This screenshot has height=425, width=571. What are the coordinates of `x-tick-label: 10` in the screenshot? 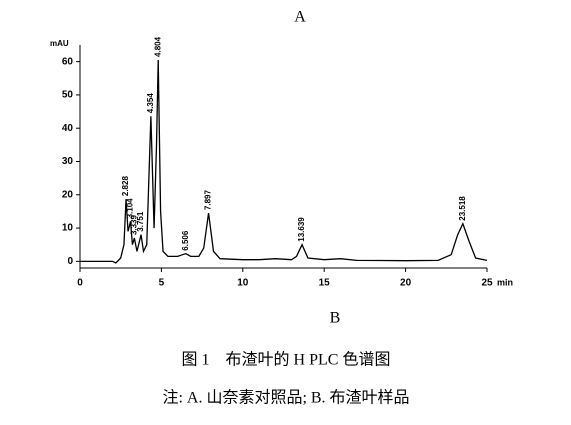 It's located at (243, 283).